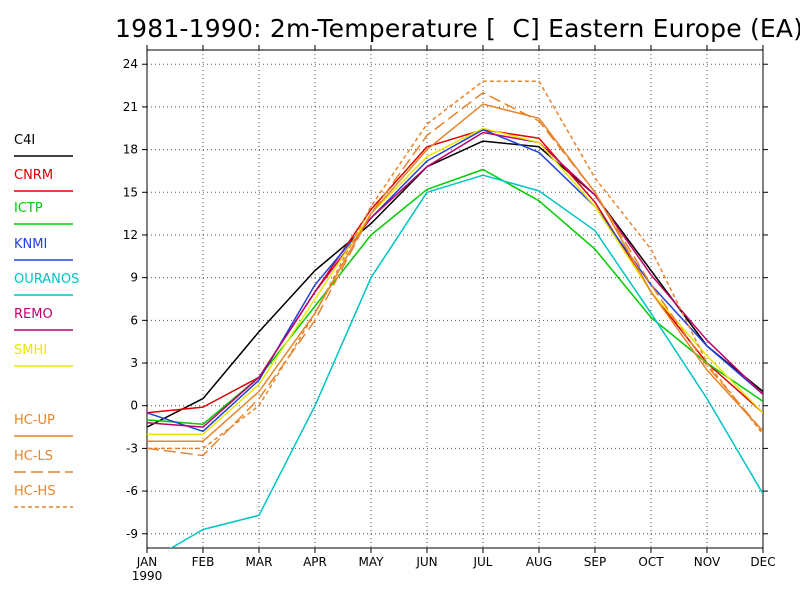  I want to click on legend-label-ictp: ICTP, so click(28, 208).